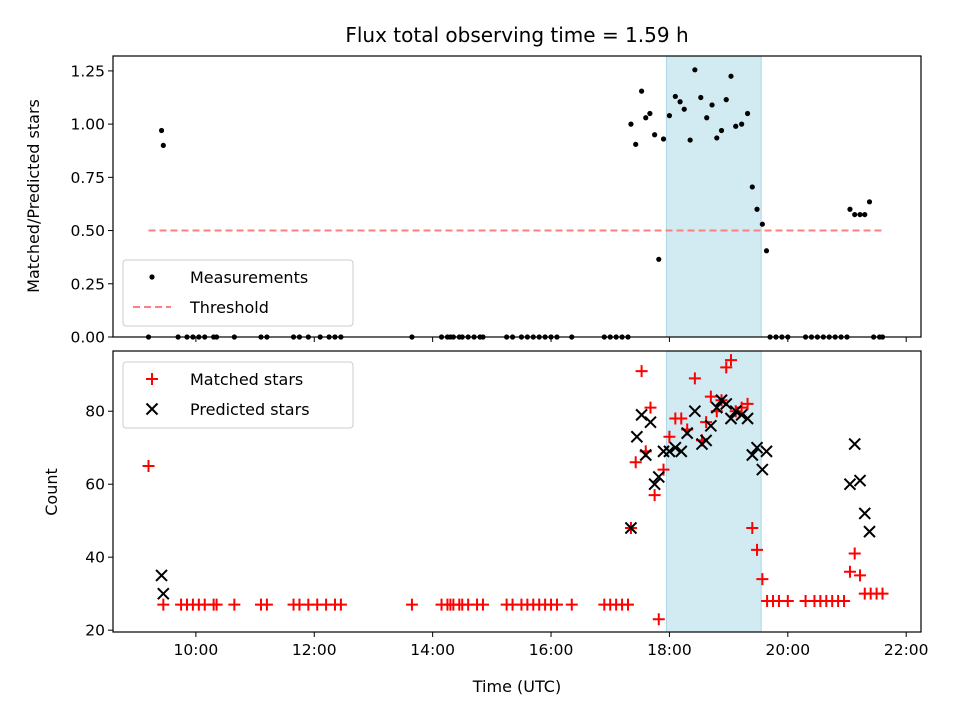  What do you see at coordinates (87, 178) in the screenshot?
I see `top-ytick-label: 0.75` at bounding box center [87, 178].